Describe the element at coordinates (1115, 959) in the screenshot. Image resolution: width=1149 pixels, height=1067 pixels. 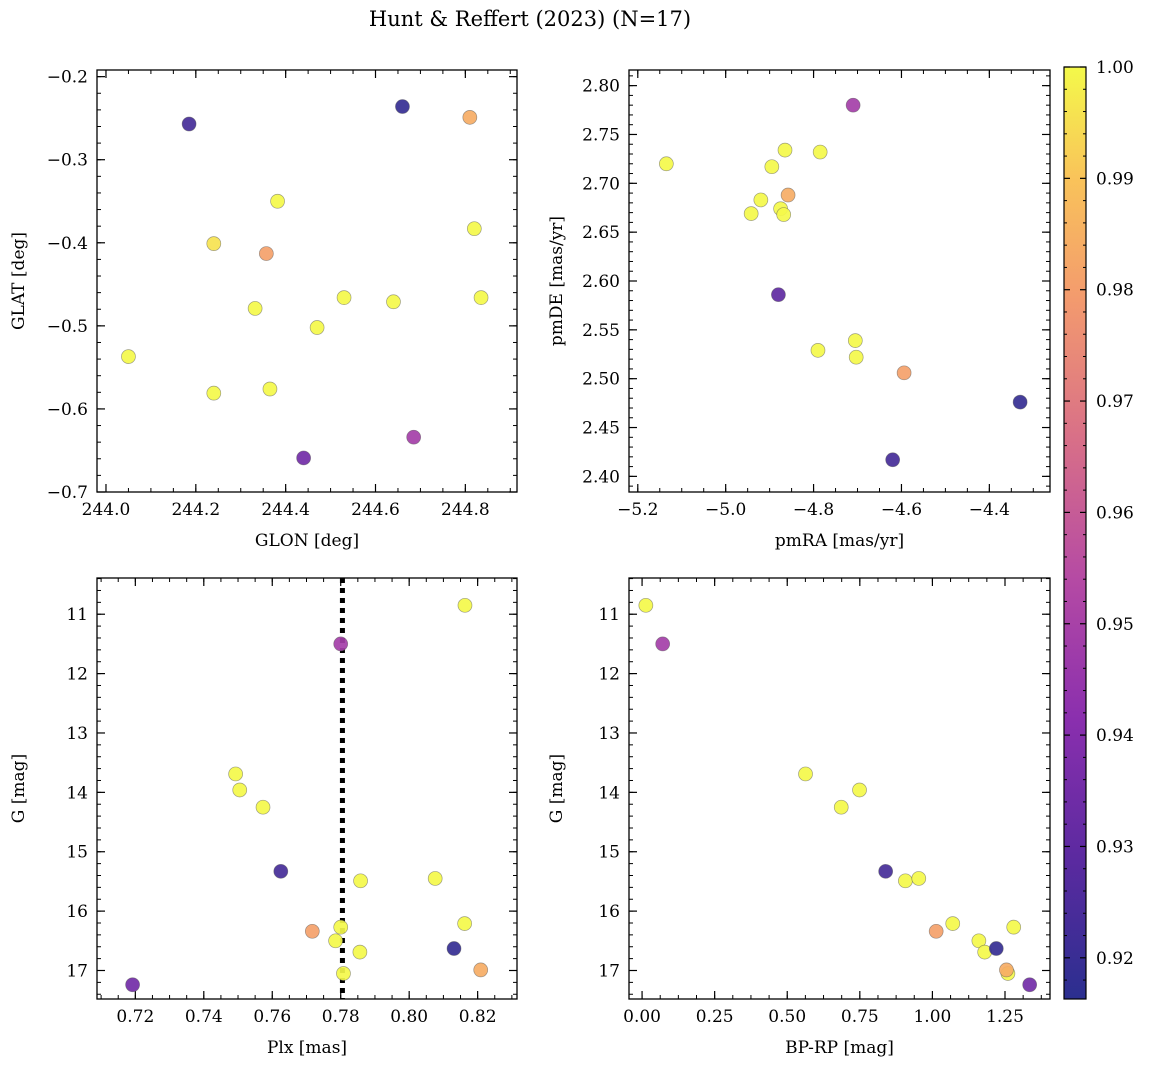
I see `colorbar-tick-label: 0.92` at that location.